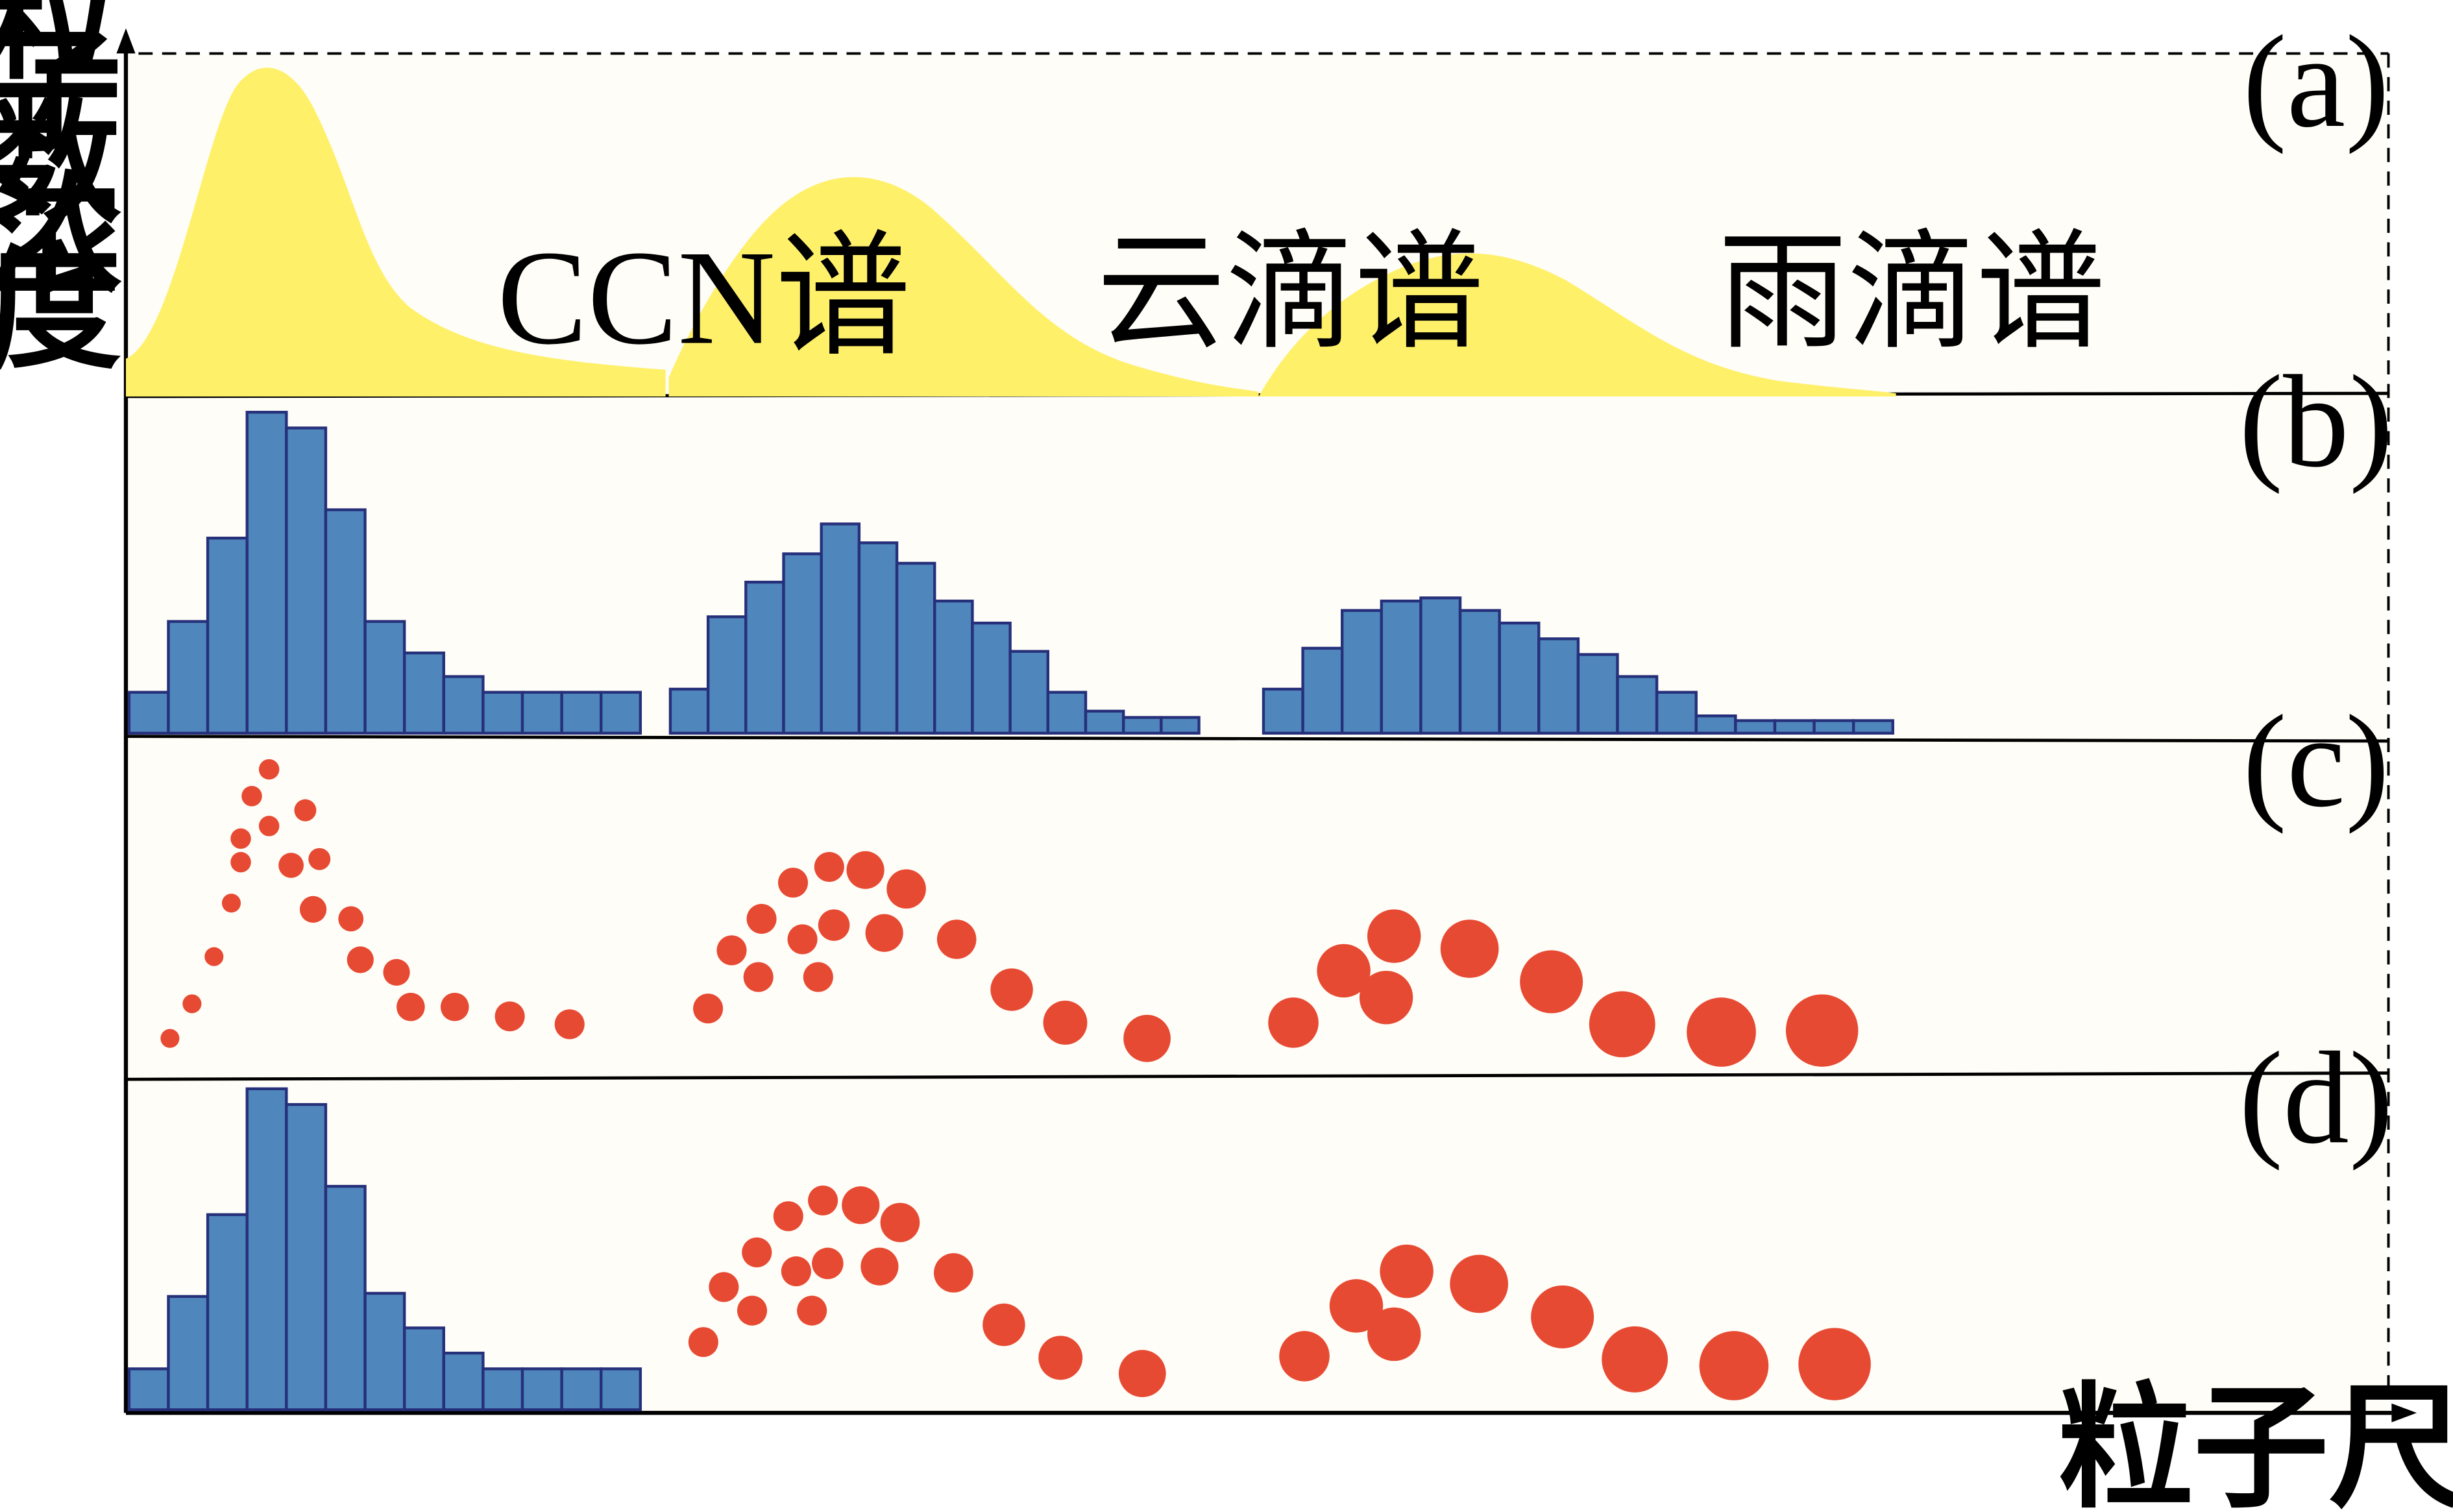 The width and height of the screenshot is (2453, 1512). Describe the element at coordinates (1911, 292) in the screenshot. I see `rain-spectrum-label: 雨滴谱` at that location.